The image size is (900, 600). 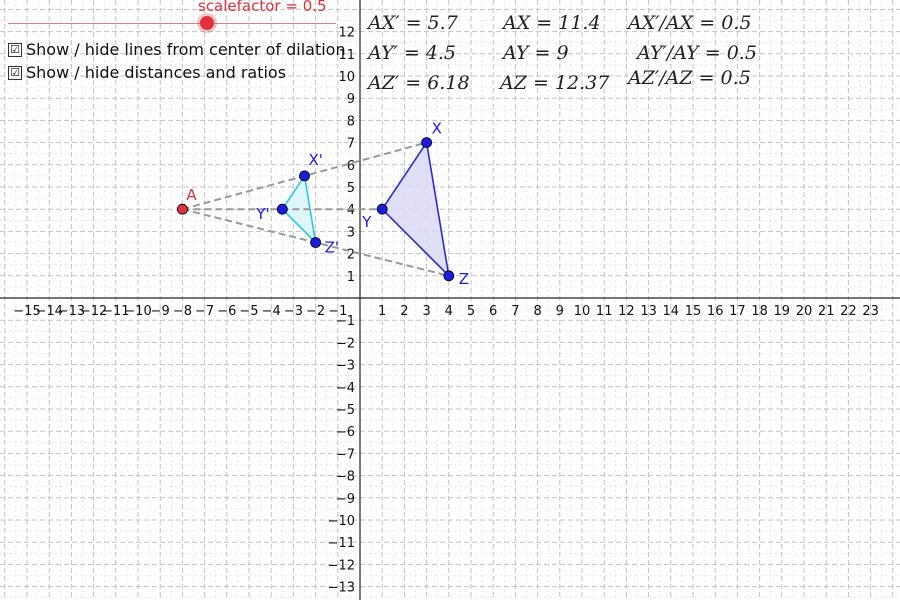 I want to click on stat-ax-ratio: AX′/AX = 0.5, so click(x=690, y=23).